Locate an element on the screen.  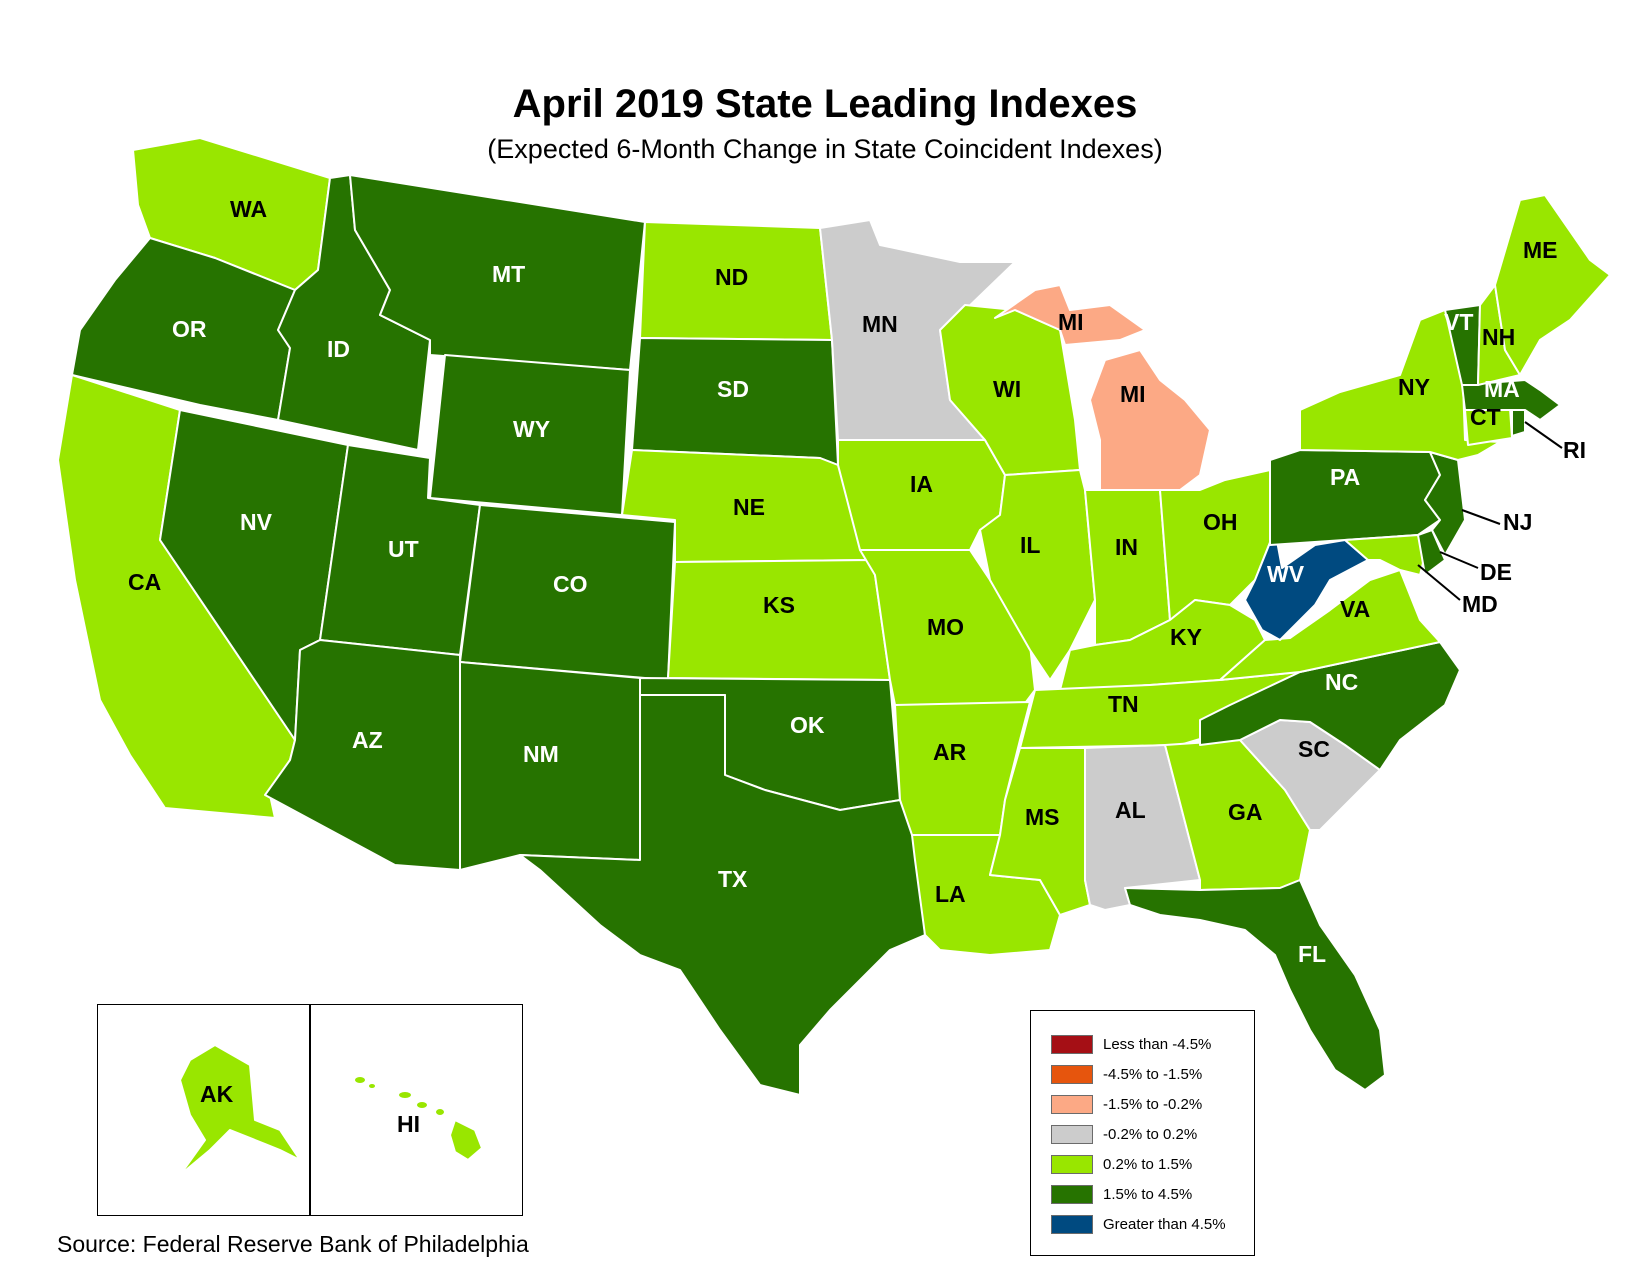
state-ma is located at coordinates (1511, 400).